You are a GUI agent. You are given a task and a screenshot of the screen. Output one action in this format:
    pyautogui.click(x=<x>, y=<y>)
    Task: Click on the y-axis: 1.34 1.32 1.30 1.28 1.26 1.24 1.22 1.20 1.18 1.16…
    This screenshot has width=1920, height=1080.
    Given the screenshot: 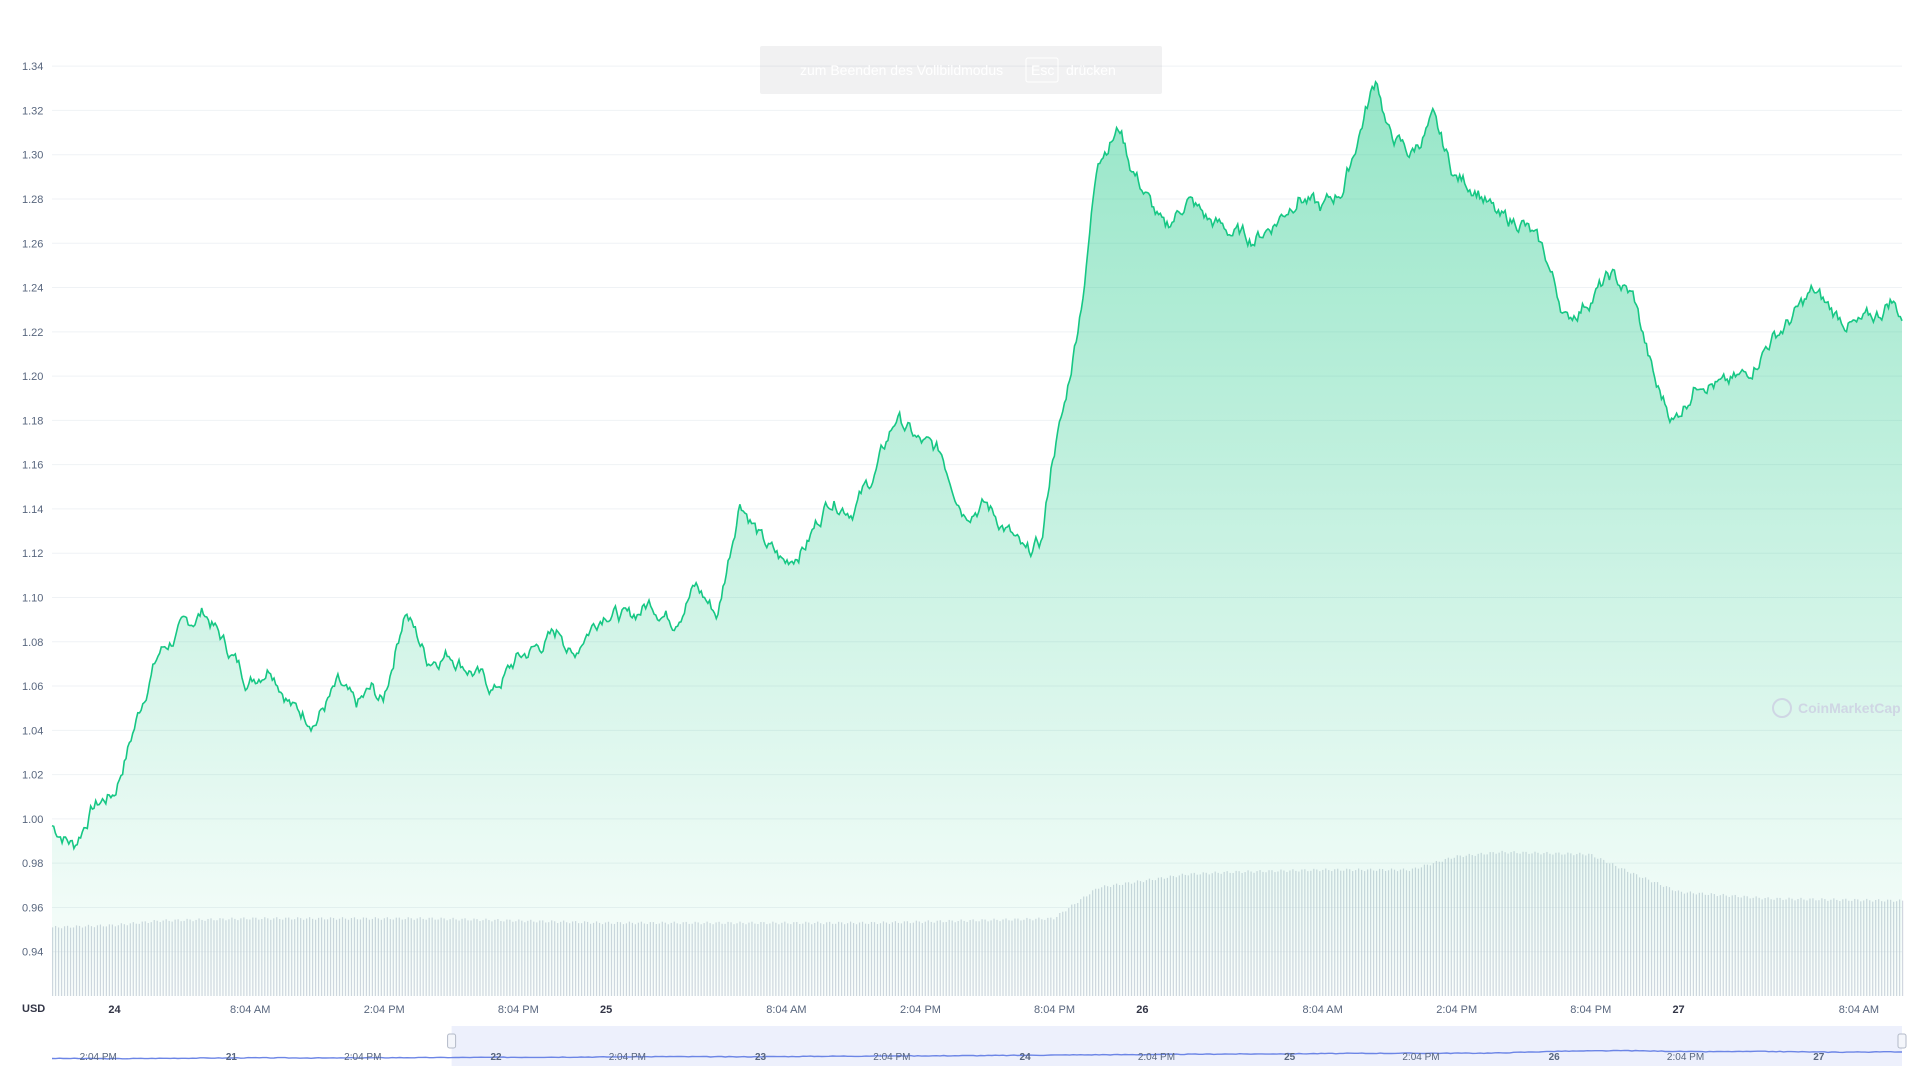 What is the action you would take?
    pyautogui.click(x=32, y=510)
    